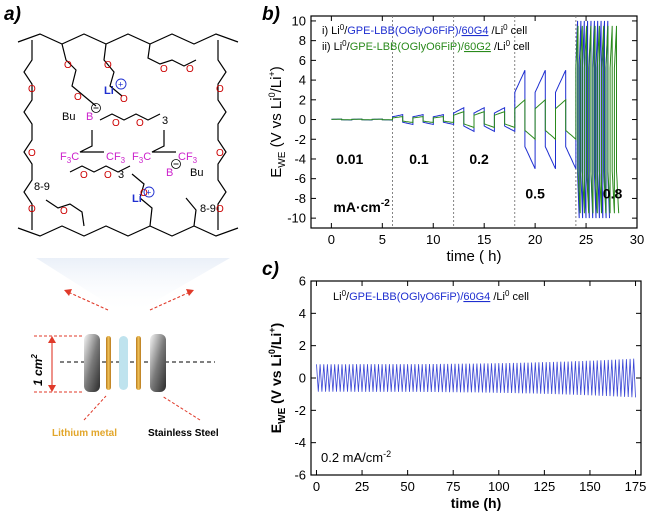 This screenshot has width=657, height=515. Describe the element at coordinates (382, 239) in the screenshot. I see `x-tick-label: 5` at that location.